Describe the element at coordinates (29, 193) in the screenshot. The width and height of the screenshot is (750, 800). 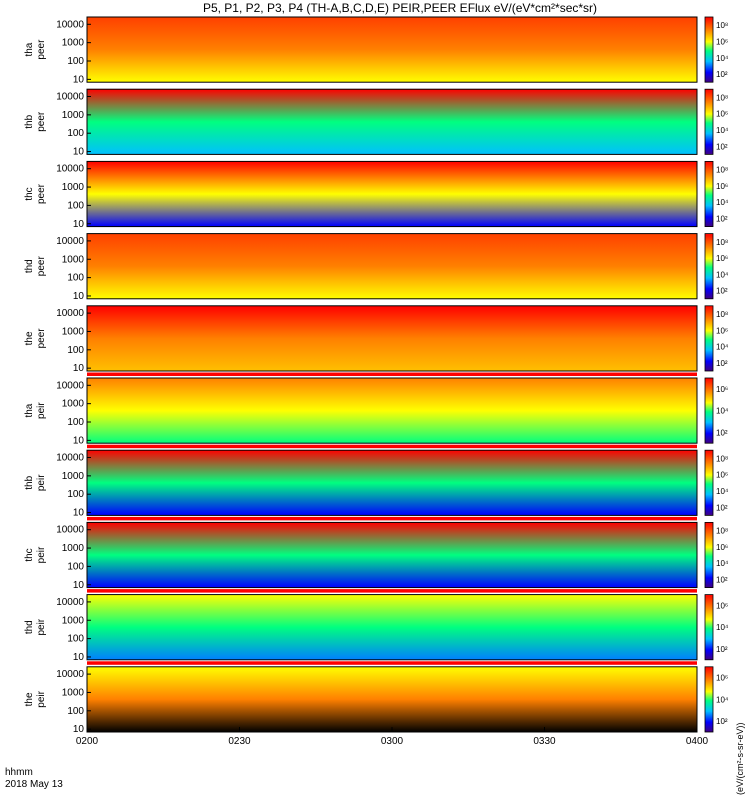
I see `panel-ylabel-probe: thc` at that location.